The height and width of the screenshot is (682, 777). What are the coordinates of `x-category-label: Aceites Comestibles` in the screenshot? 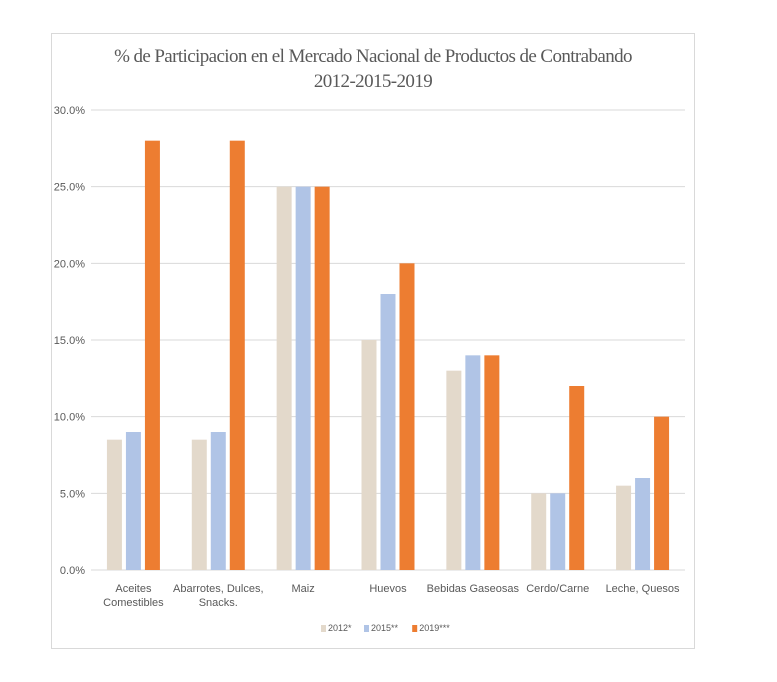 It's located at (133, 596).